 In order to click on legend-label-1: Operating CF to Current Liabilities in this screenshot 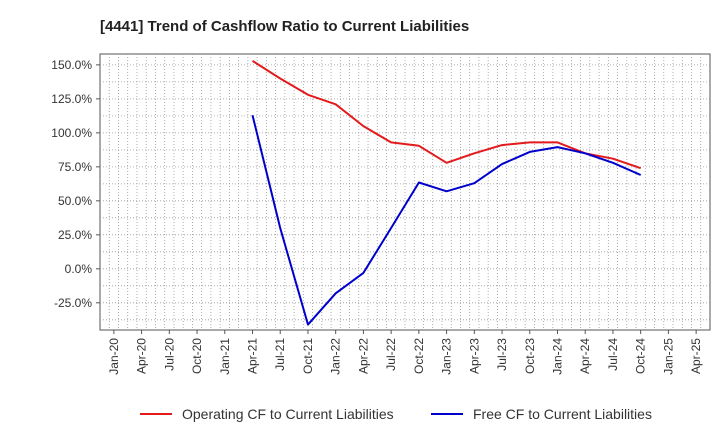, I will do `click(288, 414)`.